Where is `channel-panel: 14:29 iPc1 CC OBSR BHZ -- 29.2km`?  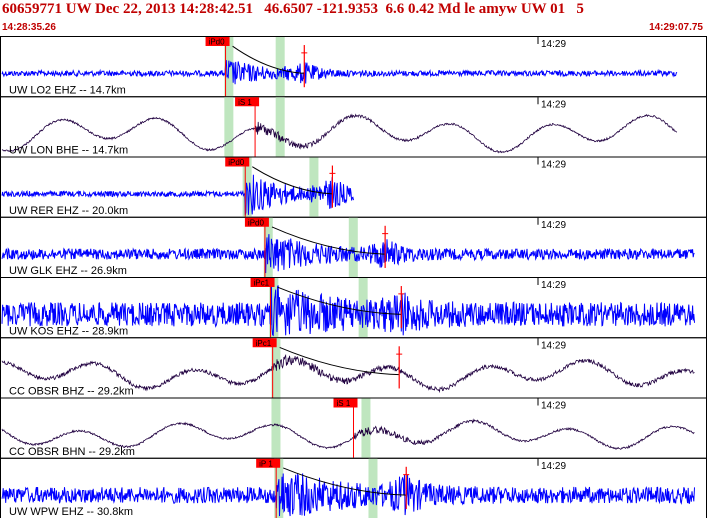
channel-panel: 14:29 iPc1 CC OBSR BHZ -- 29.2km is located at coordinates (353, 368).